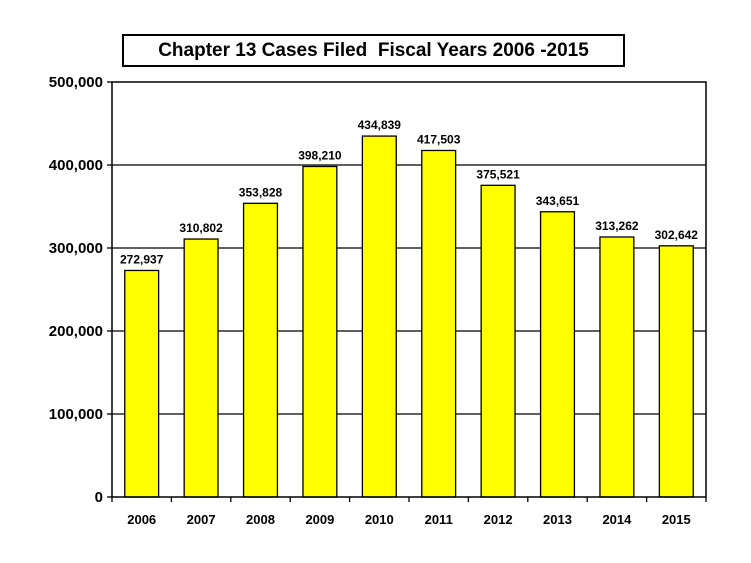 The image size is (751, 563). I want to click on data-label: 417,503, so click(439, 139).